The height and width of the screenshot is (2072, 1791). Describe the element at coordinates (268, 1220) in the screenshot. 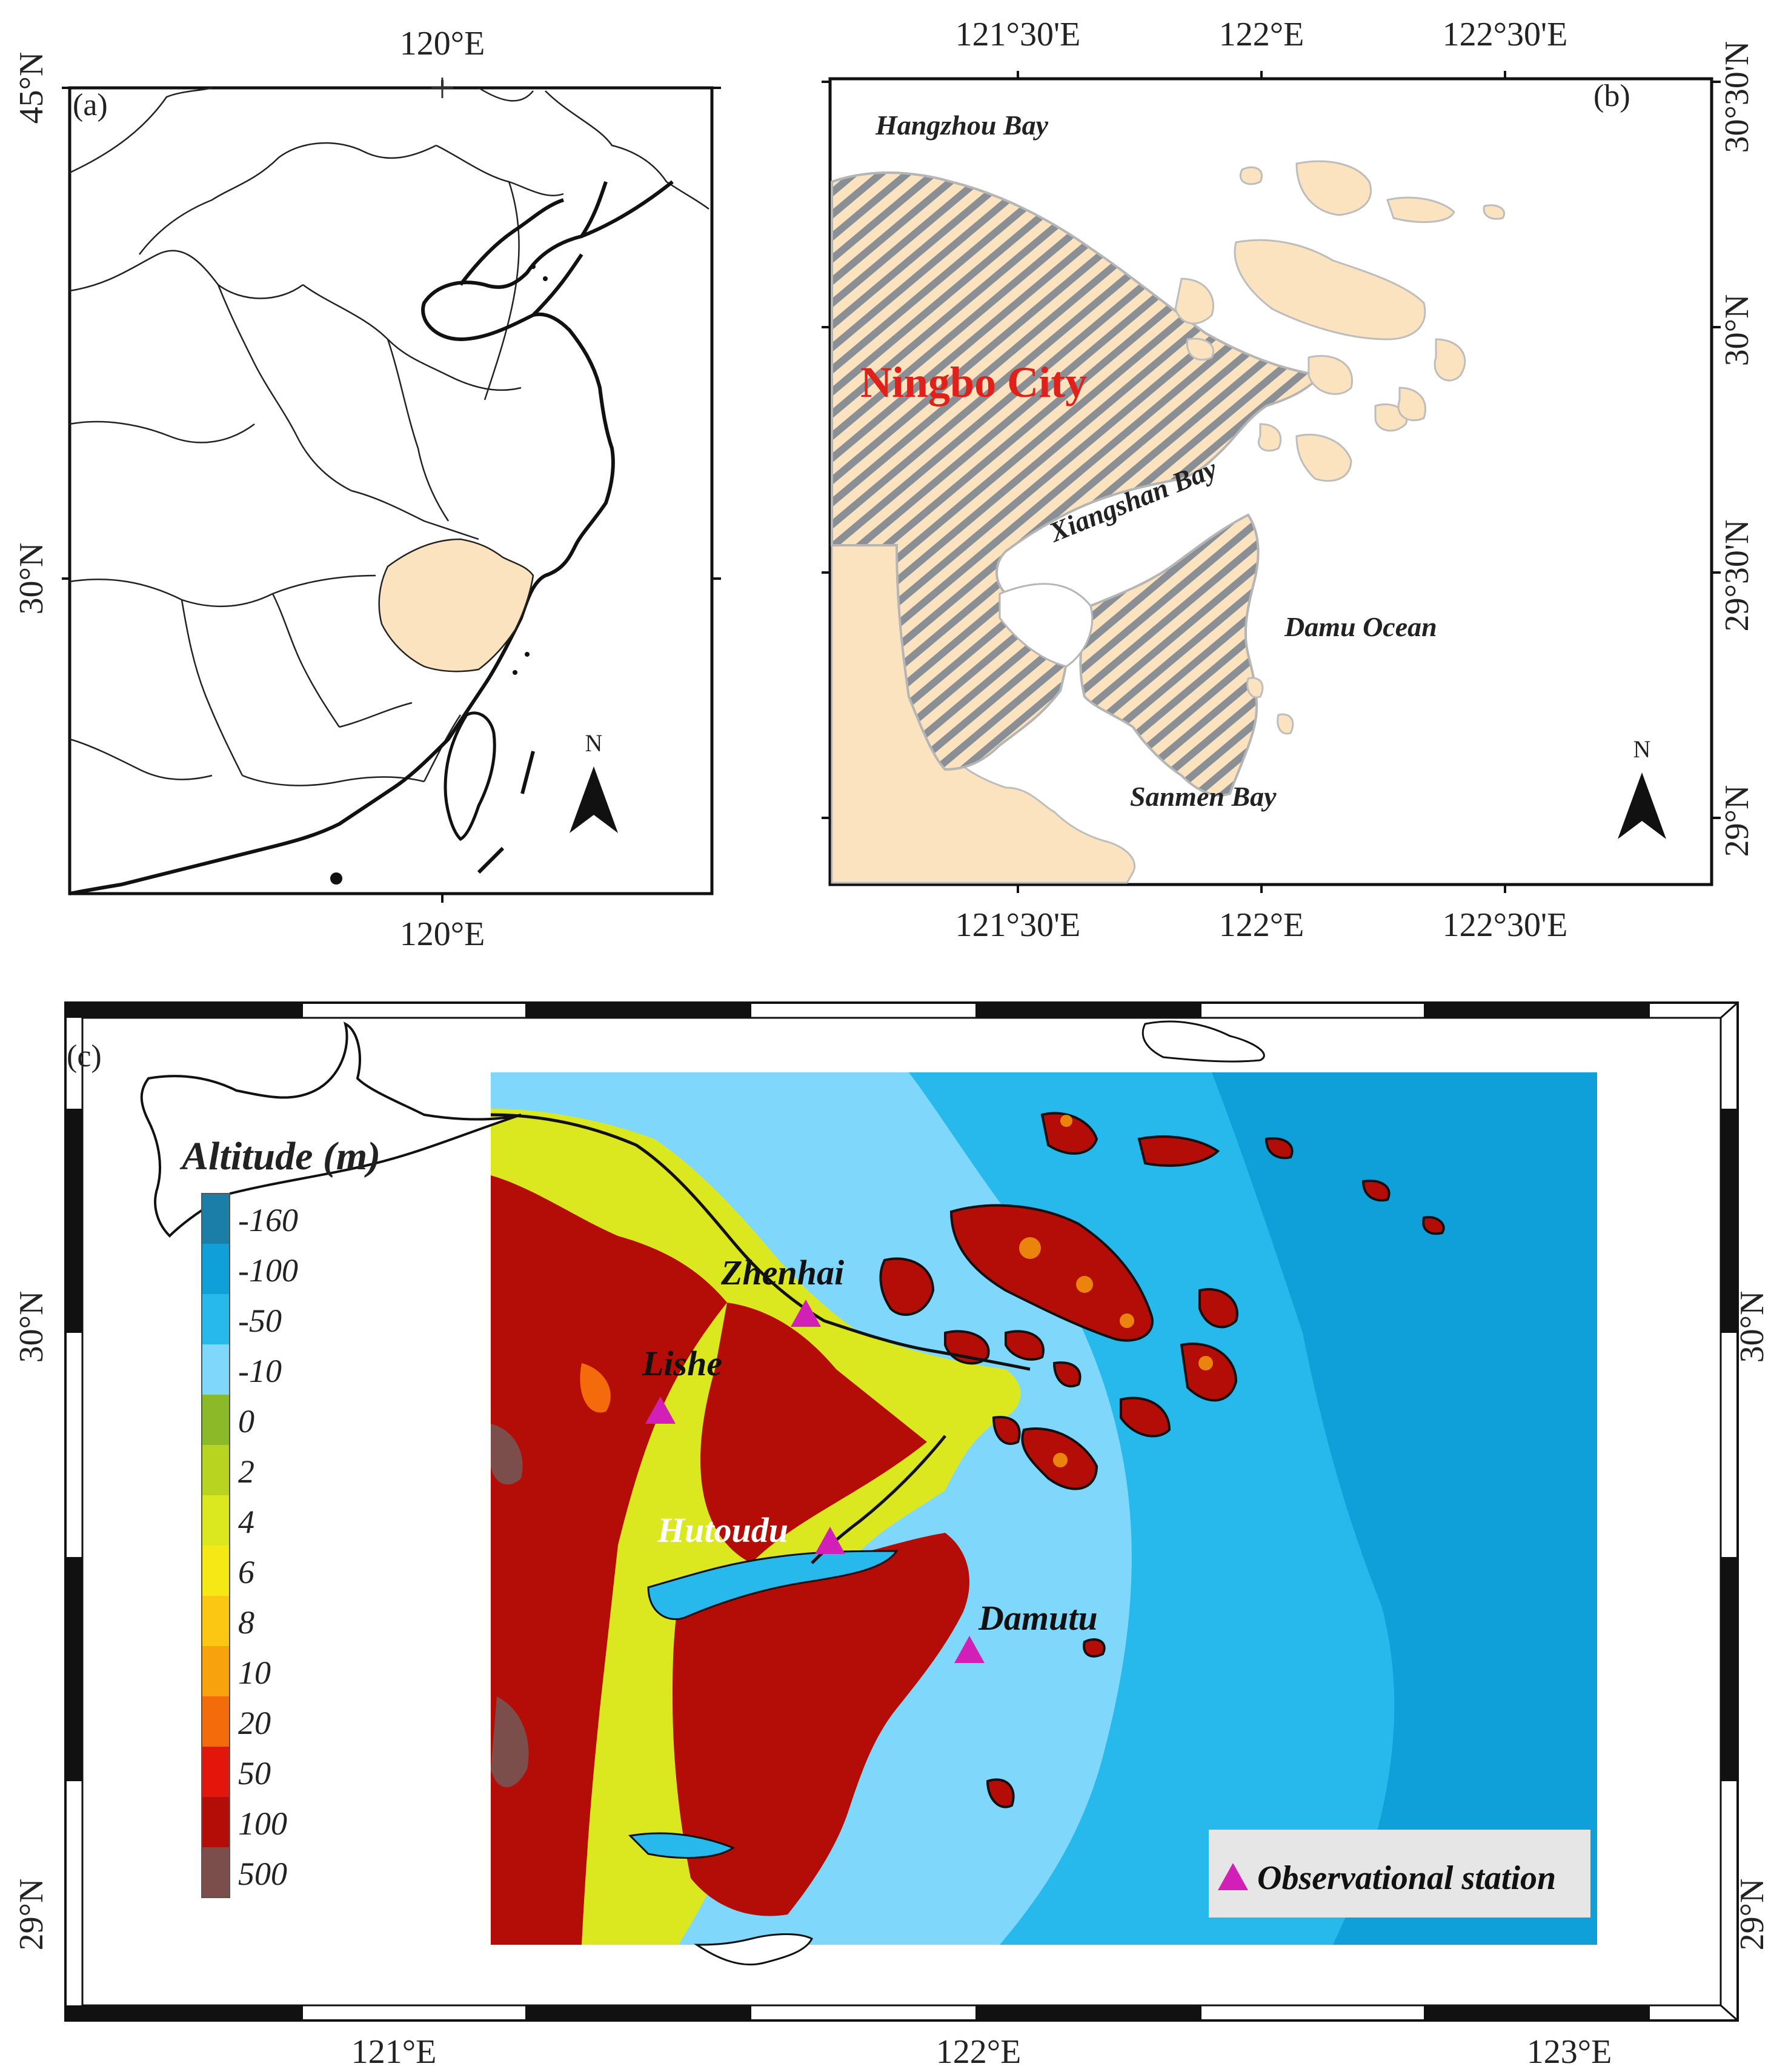

I see `colorbar-label-0: -160` at that location.